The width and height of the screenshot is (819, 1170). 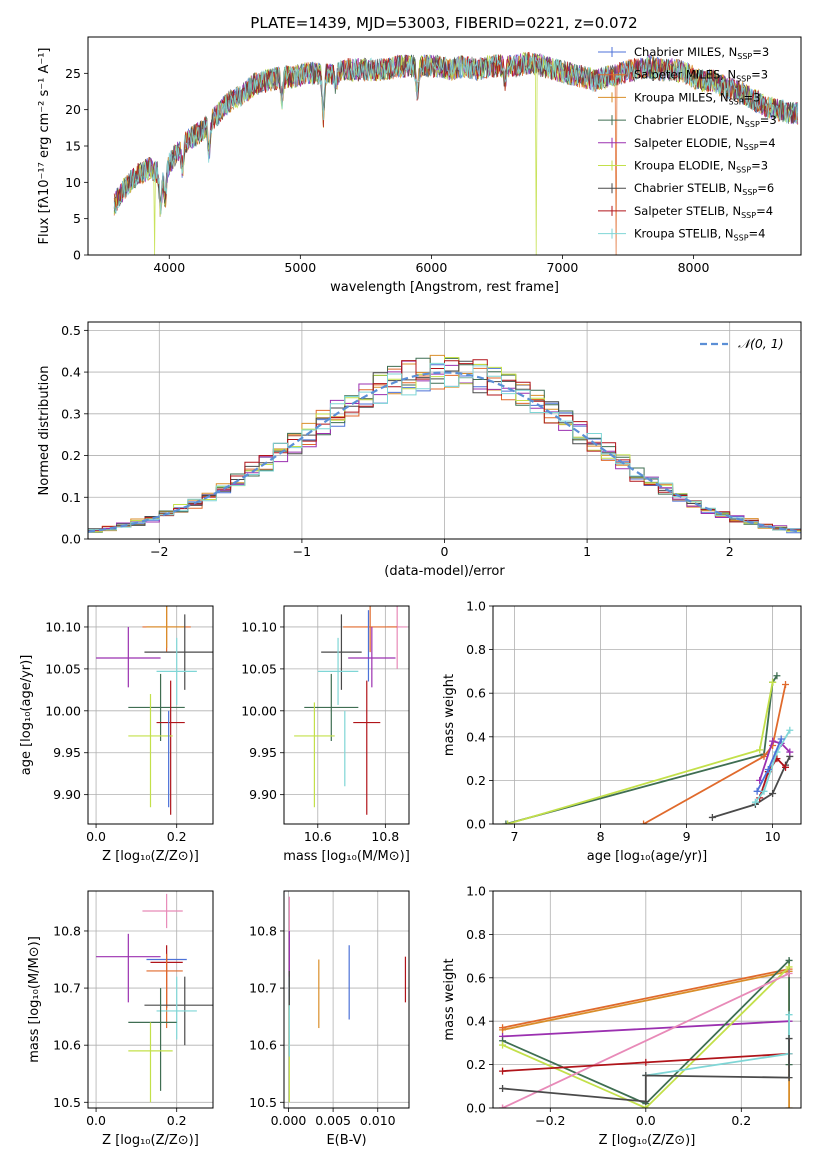 I want to click on y-tick-label: 15, so click(x=73, y=146).